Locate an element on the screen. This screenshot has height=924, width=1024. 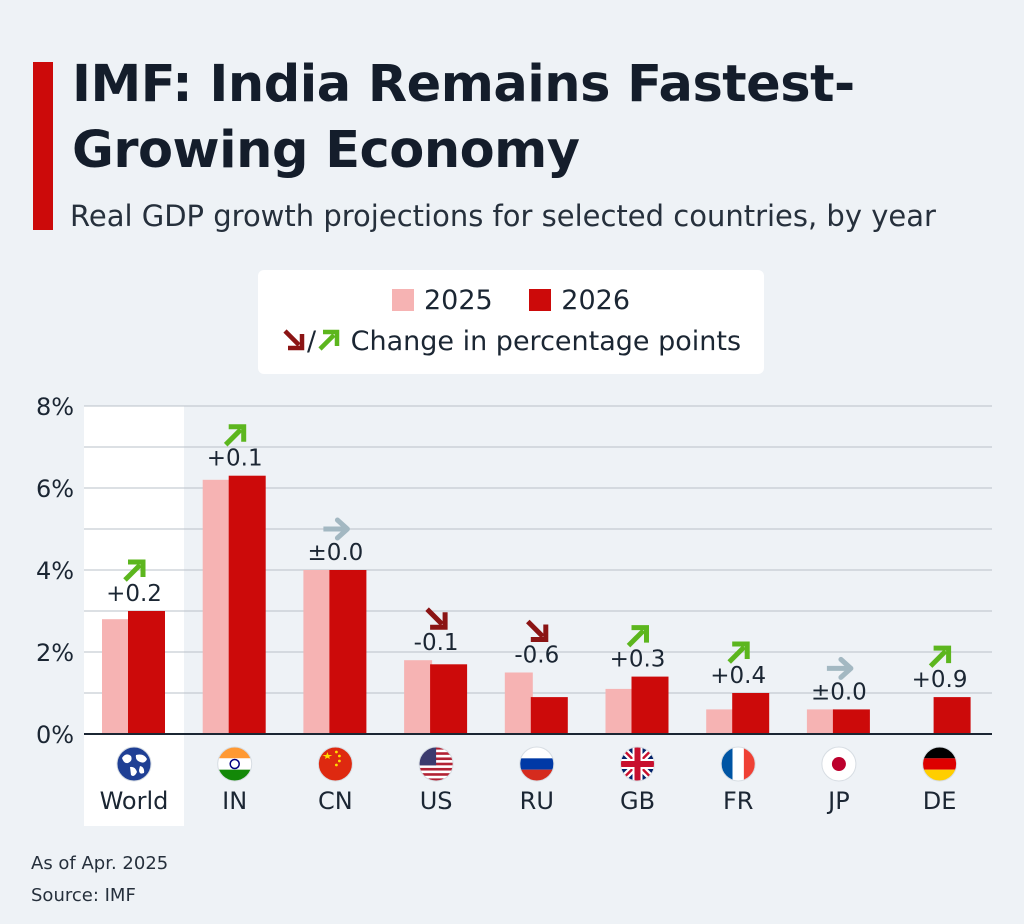
change-label-us: -0.1 is located at coordinates (436, 643).